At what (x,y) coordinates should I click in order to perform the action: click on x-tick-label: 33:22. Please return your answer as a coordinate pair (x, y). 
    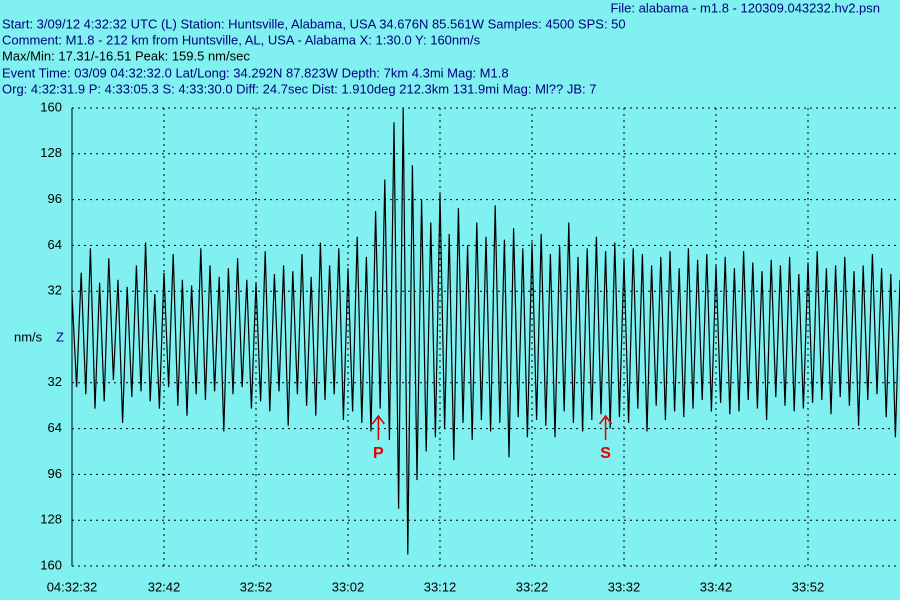
    Looking at the image, I should click on (532, 586).